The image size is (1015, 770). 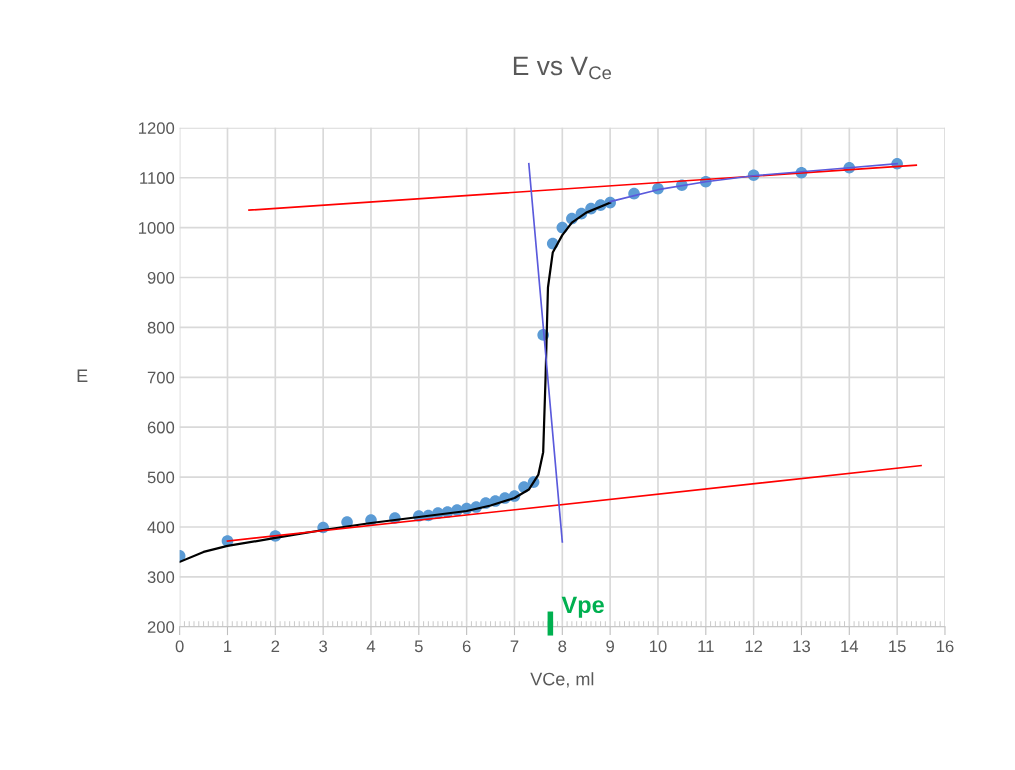 What do you see at coordinates (850, 646) in the screenshot?
I see `x-tick-label: 14` at bounding box center [850, 646].